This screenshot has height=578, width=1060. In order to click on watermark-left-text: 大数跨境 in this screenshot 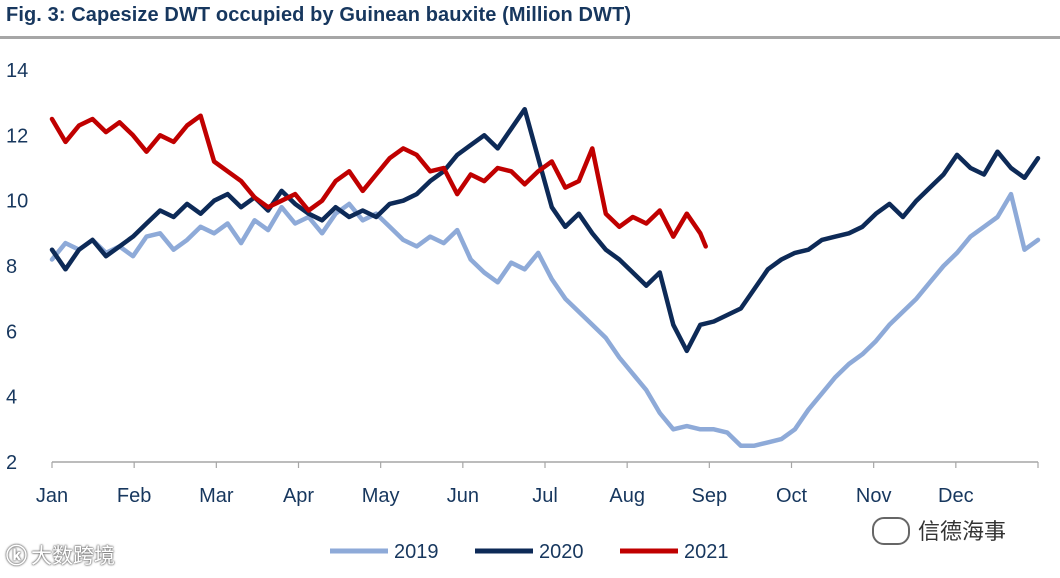, I will do `click(73, 556)`.